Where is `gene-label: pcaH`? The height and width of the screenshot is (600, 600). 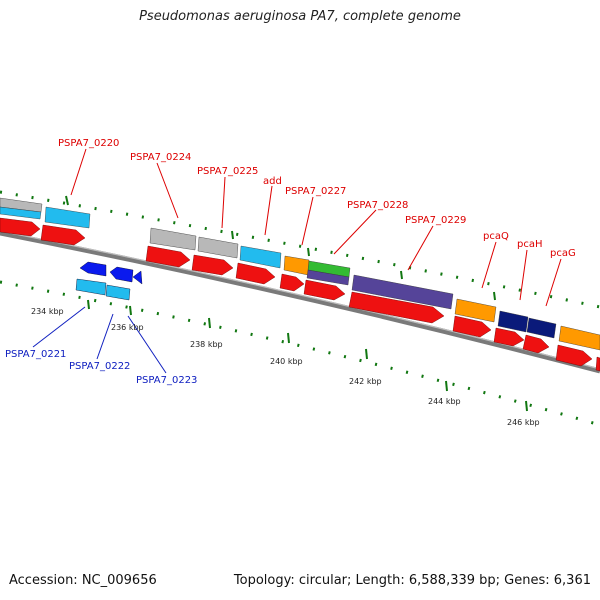
gene-label: pcaH is located at coordinates (530, 244).